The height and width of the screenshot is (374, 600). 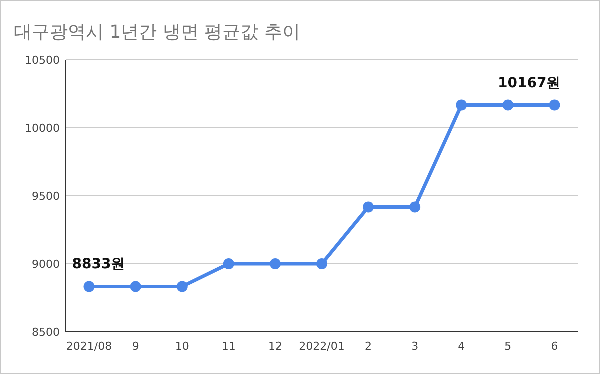 I want to click on x-tick-label: 2, so click(x=368, y=346).